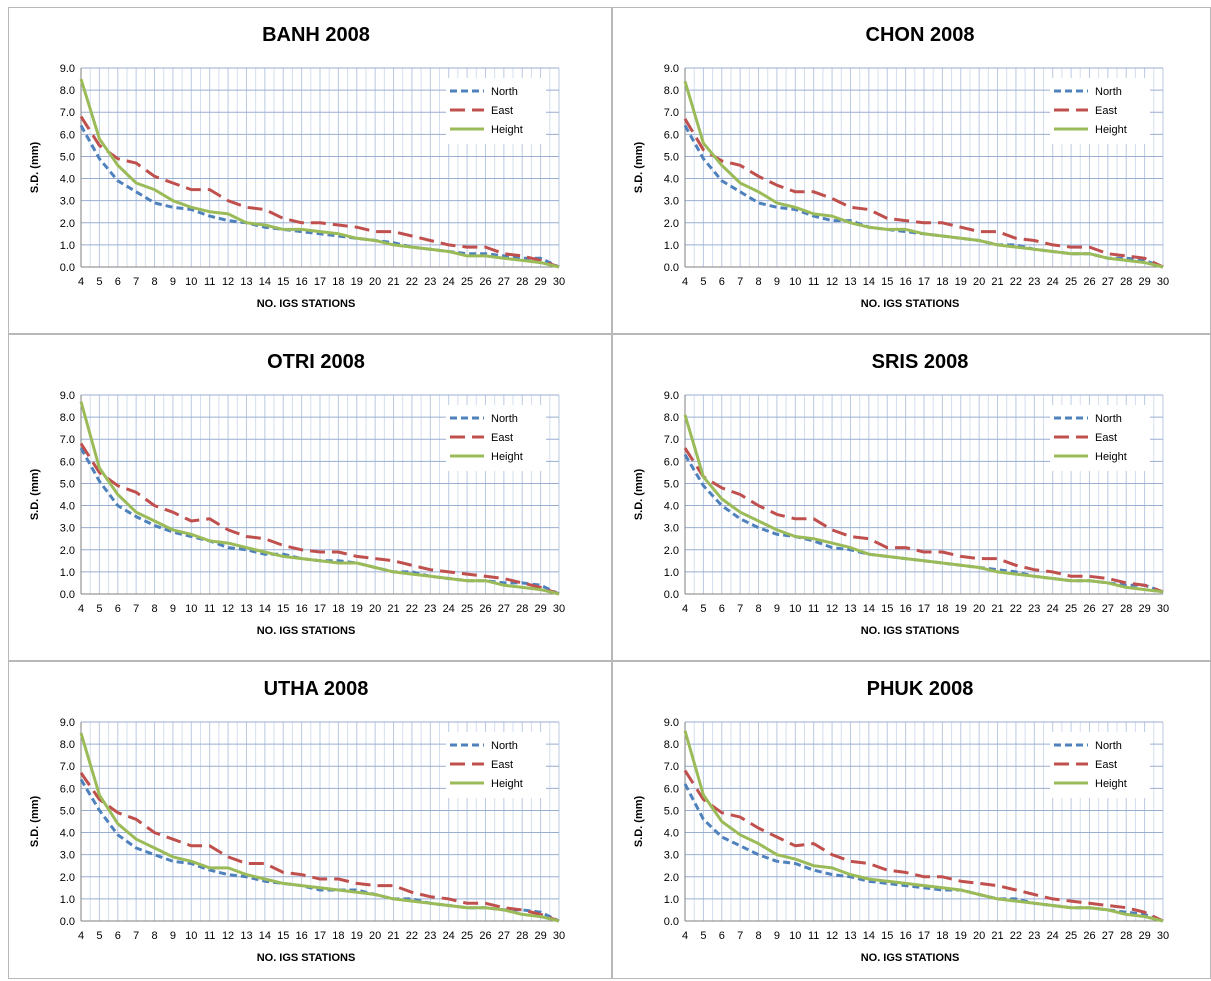 This screenshot has height=981, width=1211. I want to click on x-tick-label: 5, so click(99, 609).